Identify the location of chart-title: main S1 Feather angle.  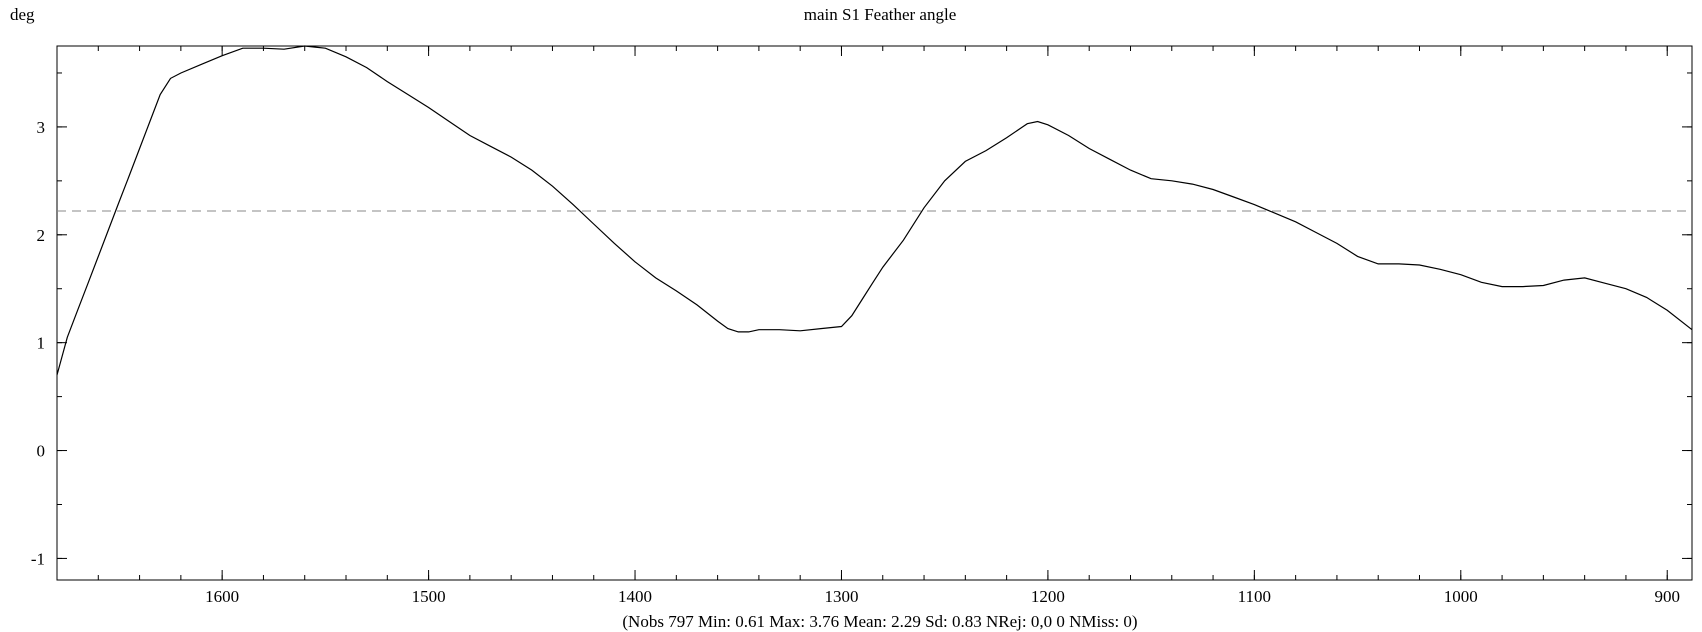
(880, 14).